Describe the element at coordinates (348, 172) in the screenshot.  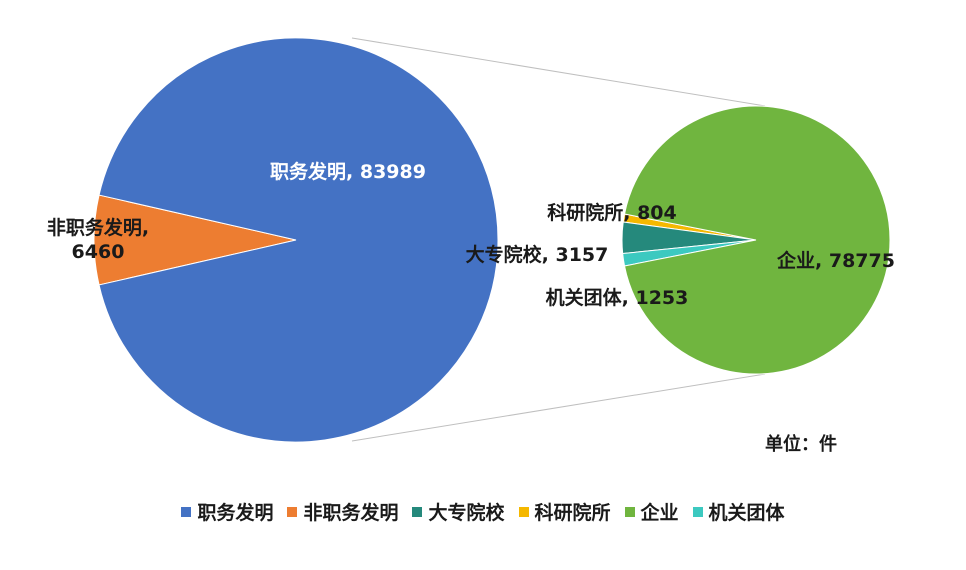
I see `data-label: 职务发明, 83989` at that location.